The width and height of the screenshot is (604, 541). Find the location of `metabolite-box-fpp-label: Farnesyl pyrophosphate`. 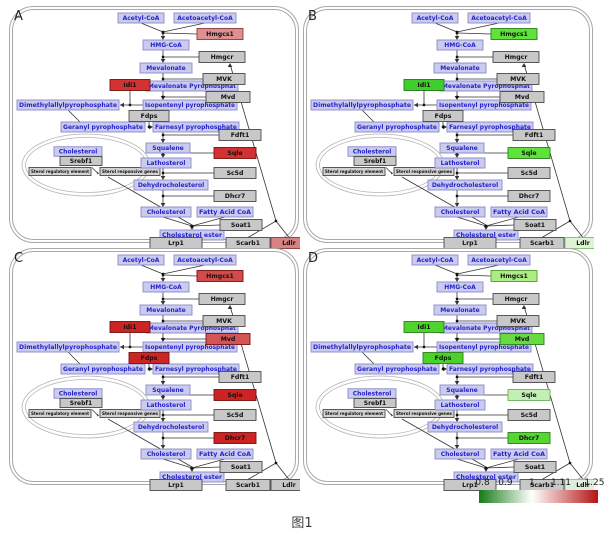

metabolite-box-fpp-label: Farnesyl pyrophosphate is located at coordinates (490, 127).